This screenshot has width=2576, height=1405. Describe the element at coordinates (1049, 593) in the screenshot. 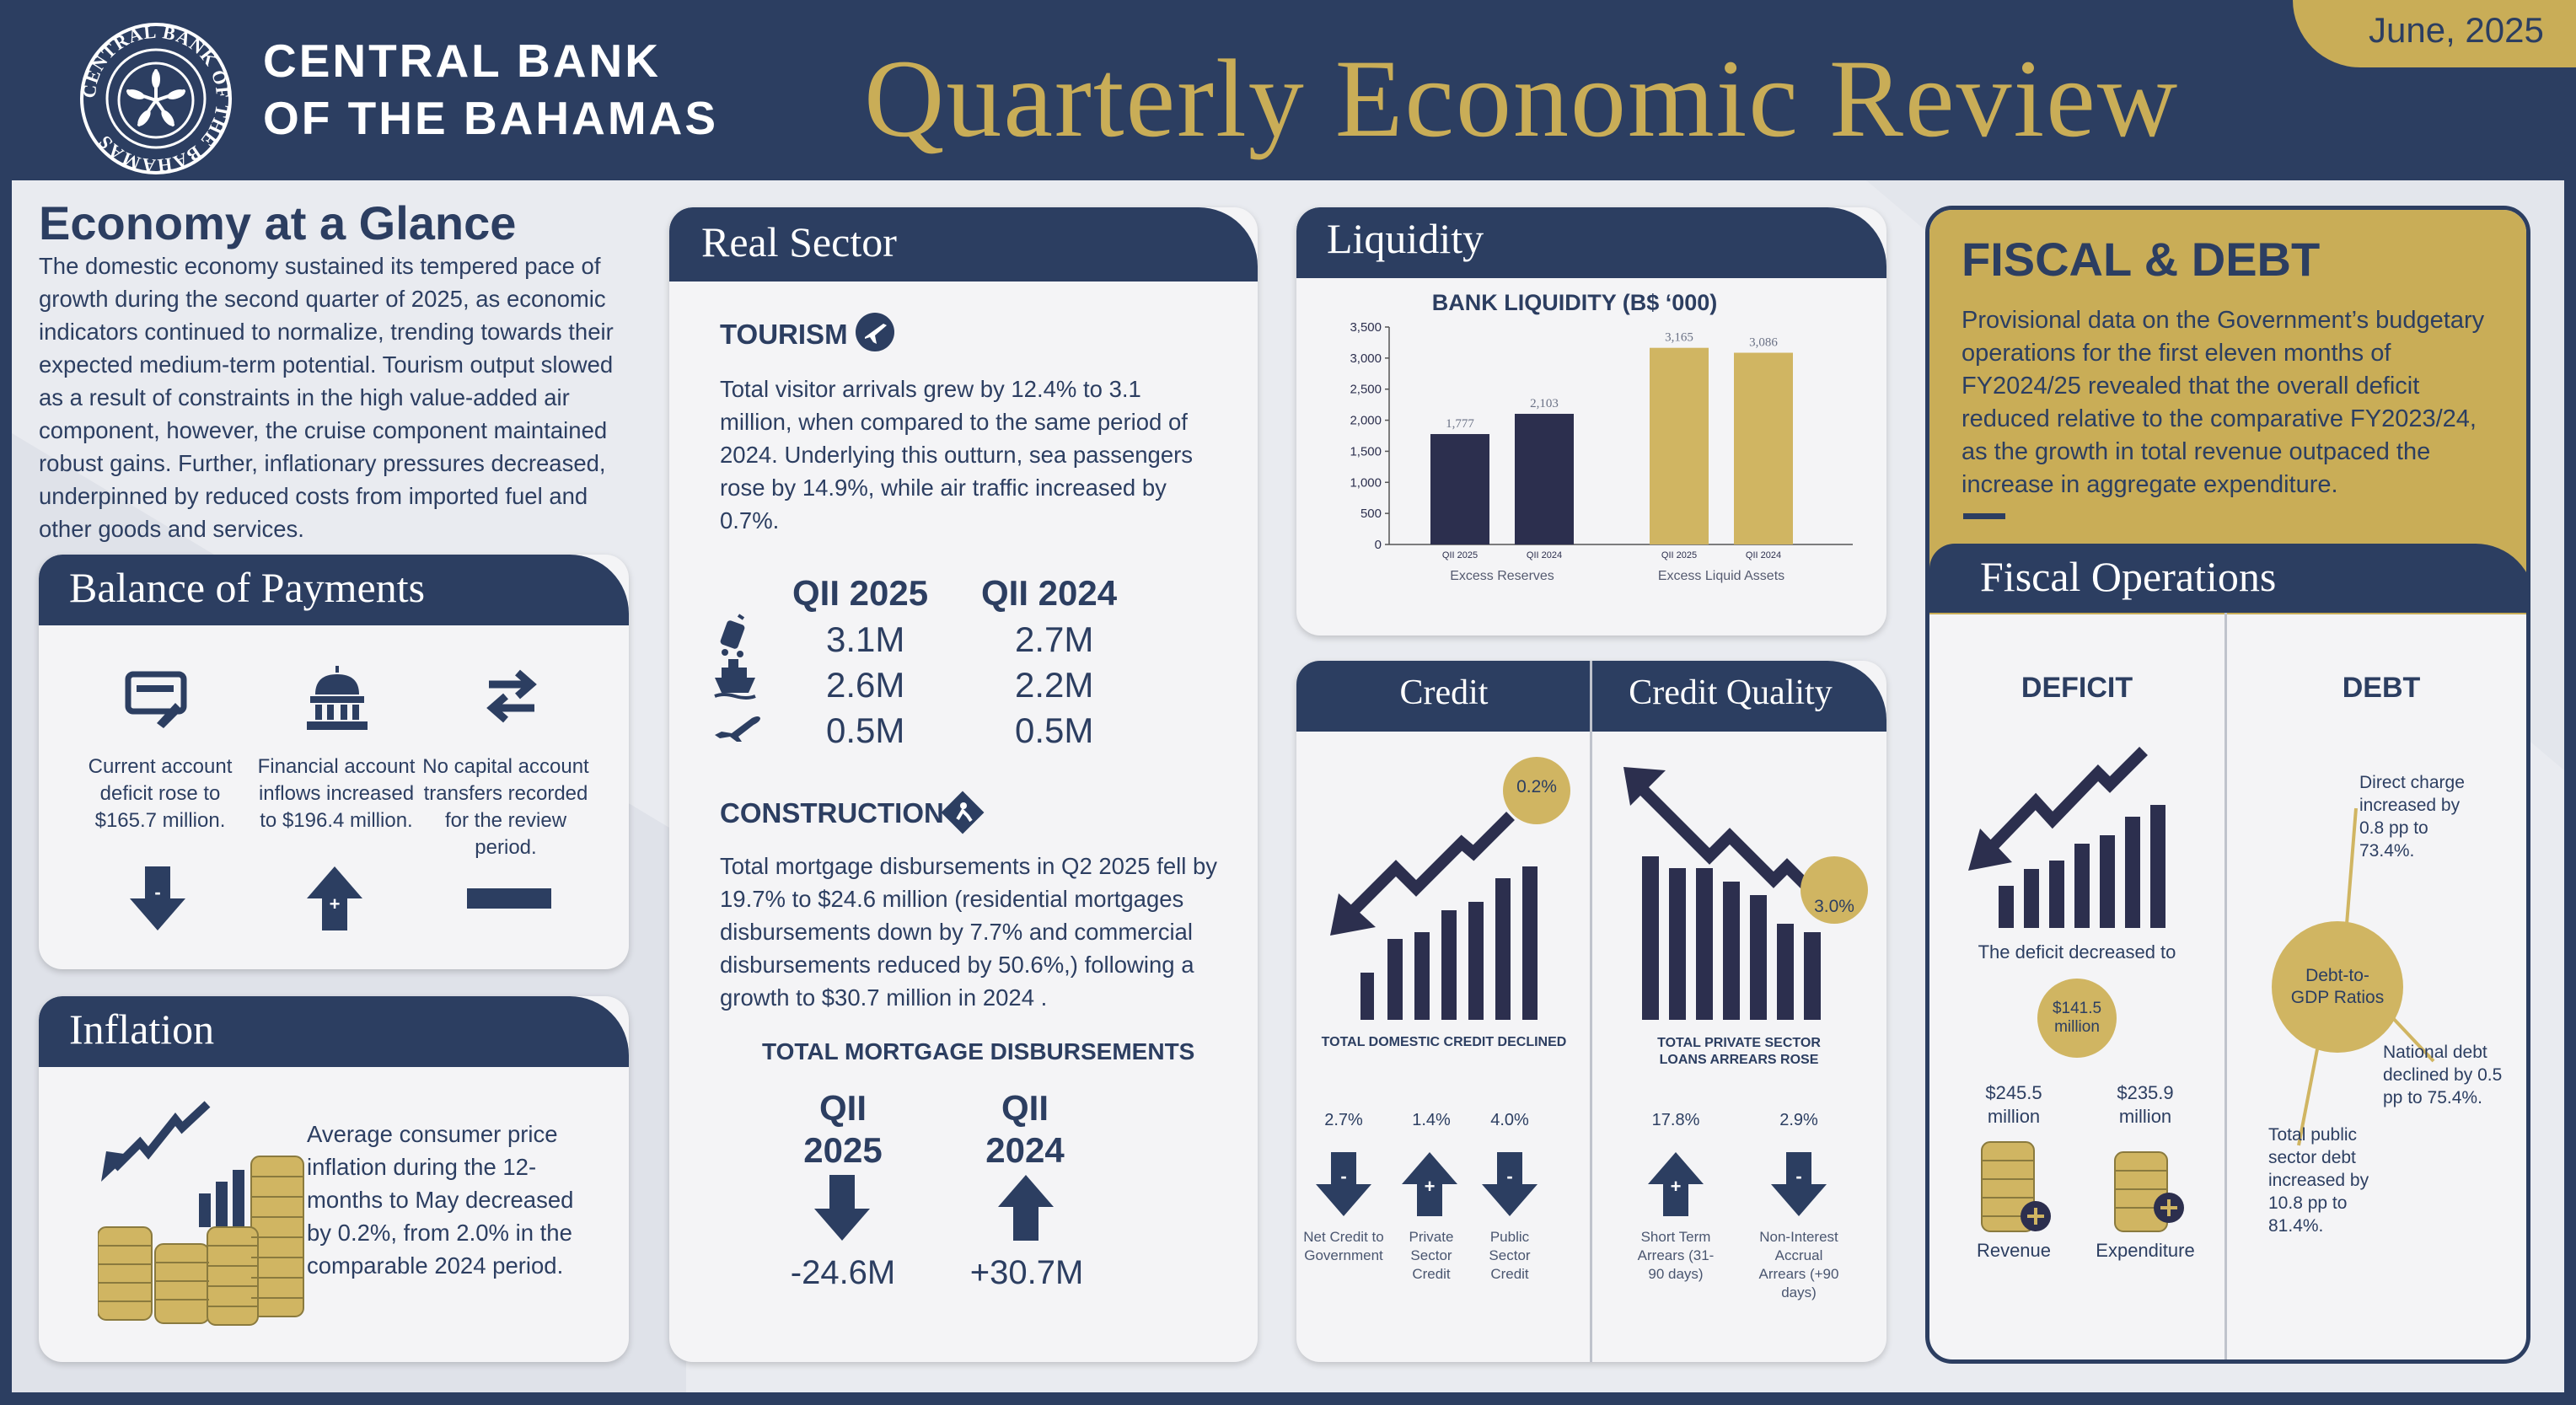

I see `tourism-col-2024: QII 2024` at that location.